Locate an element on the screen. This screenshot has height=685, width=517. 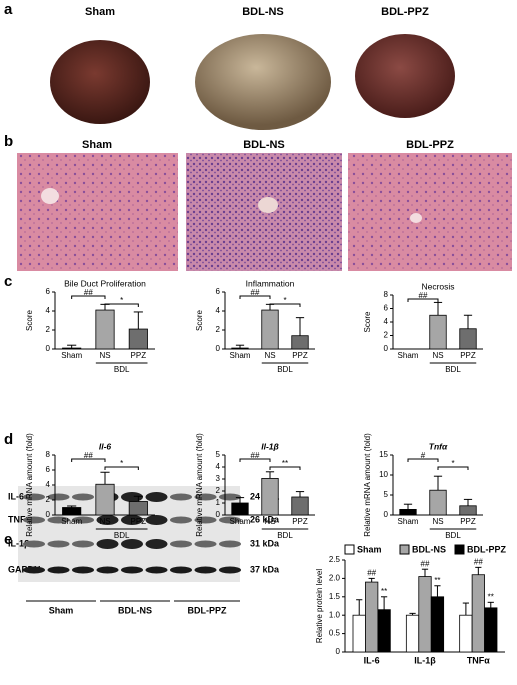
chart-title: Il-1β is located at coordinates (270, 446).